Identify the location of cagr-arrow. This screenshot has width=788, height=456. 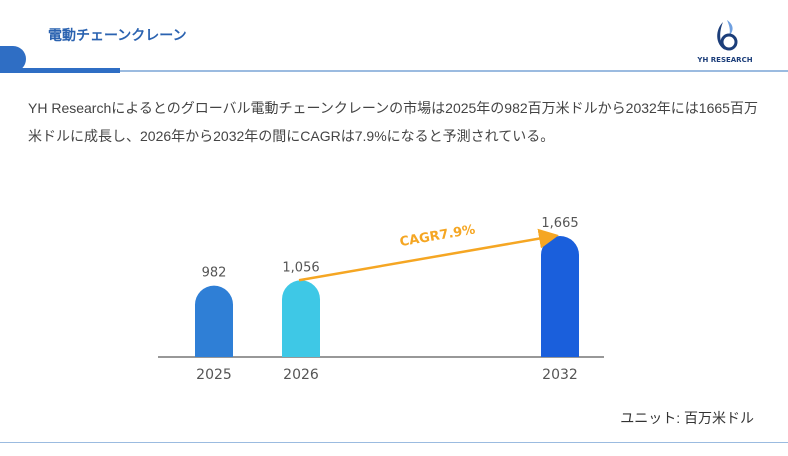
(428, 255).